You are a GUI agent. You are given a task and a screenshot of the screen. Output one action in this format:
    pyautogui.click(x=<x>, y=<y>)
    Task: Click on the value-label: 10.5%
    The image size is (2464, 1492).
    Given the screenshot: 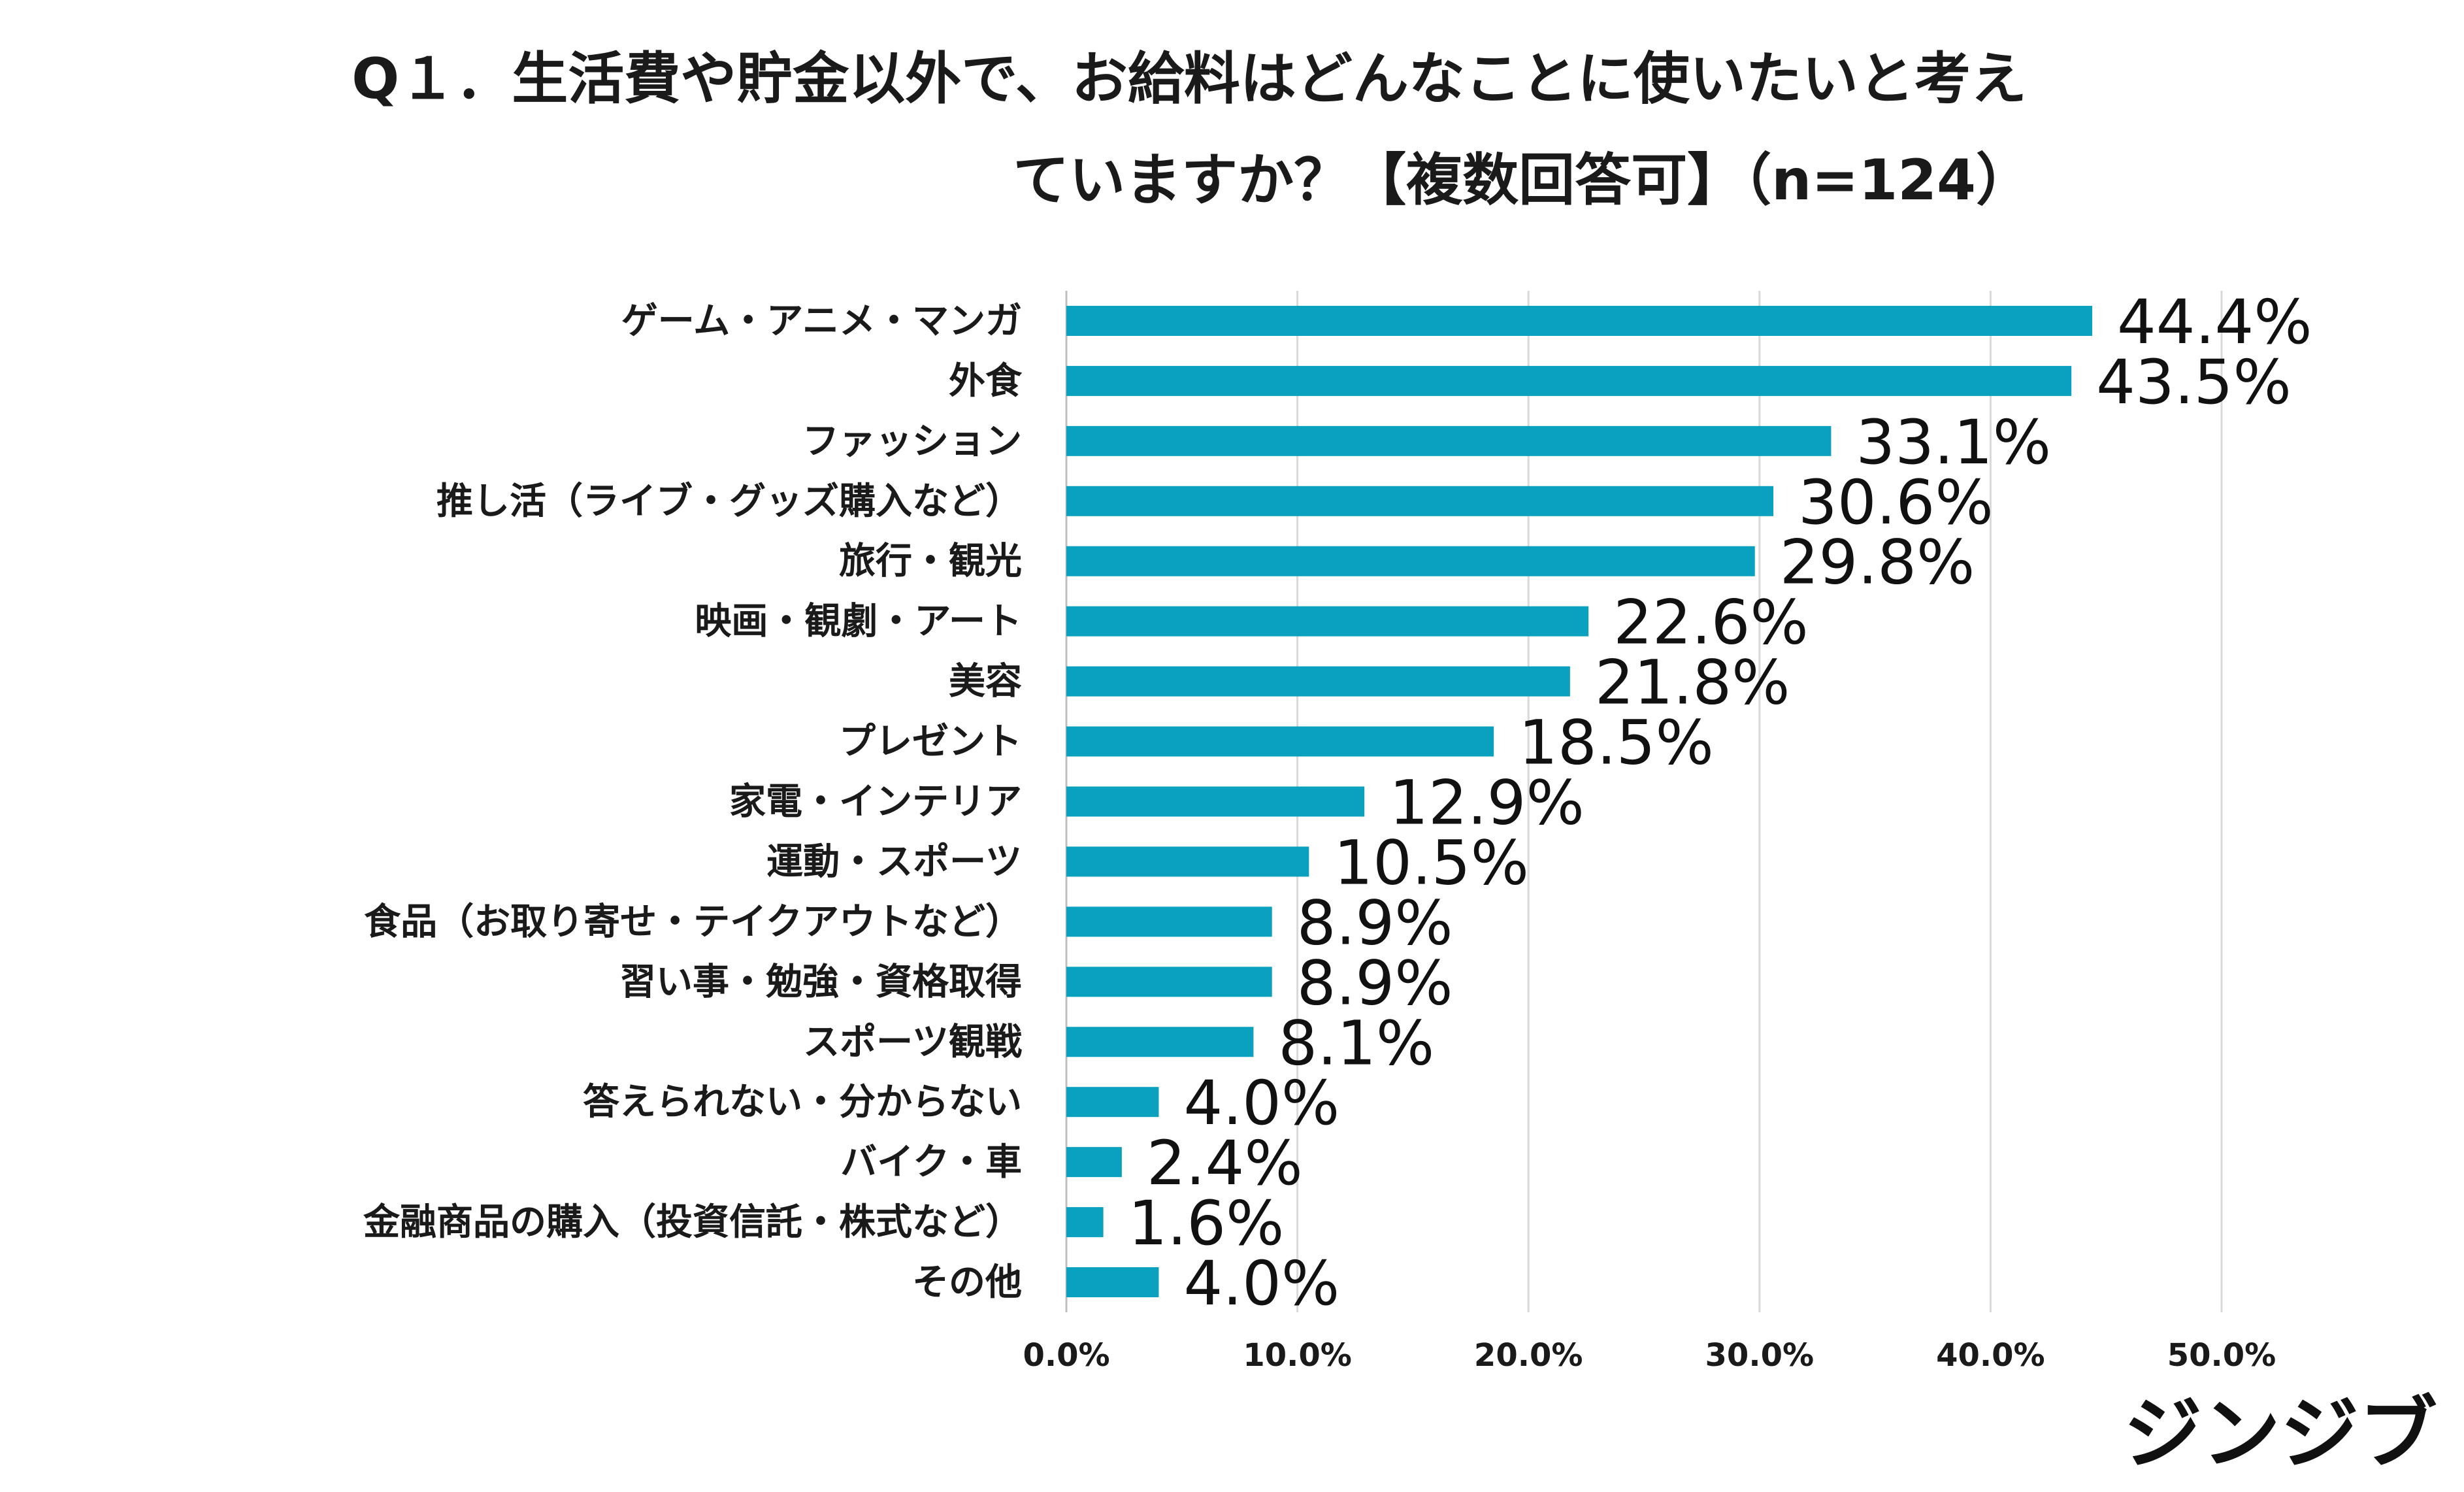 What is the action you would take?
    pyautogui.click(x=1431, y=863)
    